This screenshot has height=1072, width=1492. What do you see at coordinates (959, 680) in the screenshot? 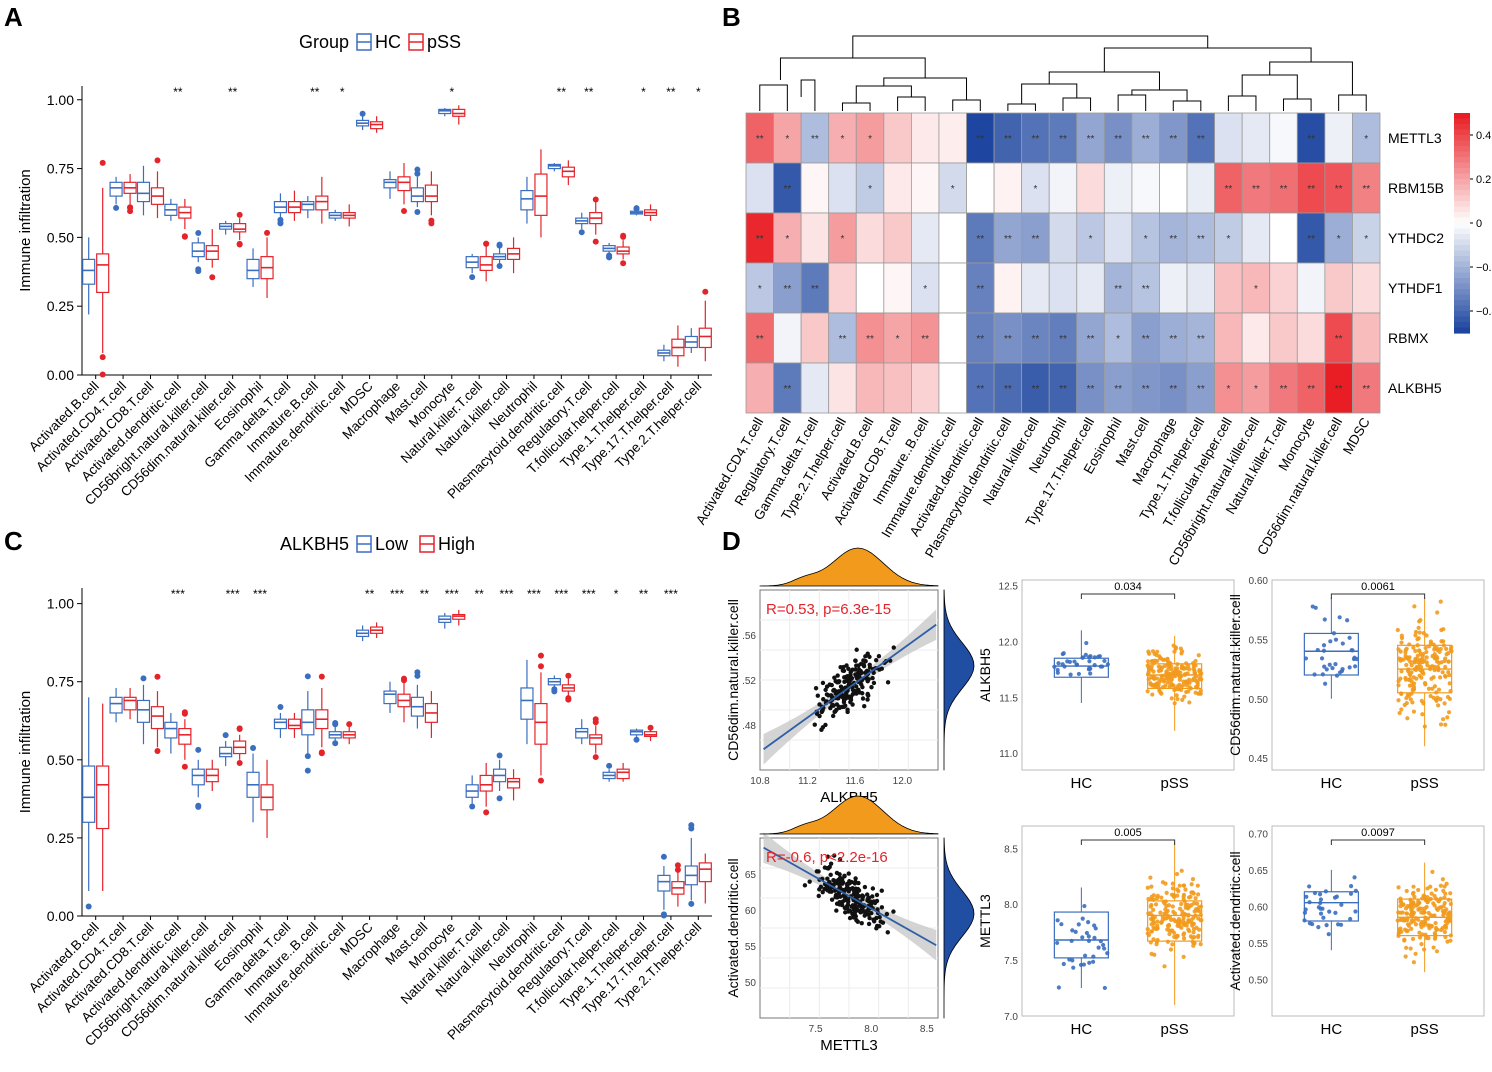
I see `d1-marginal-density-y` at bounding box center [959, 680].